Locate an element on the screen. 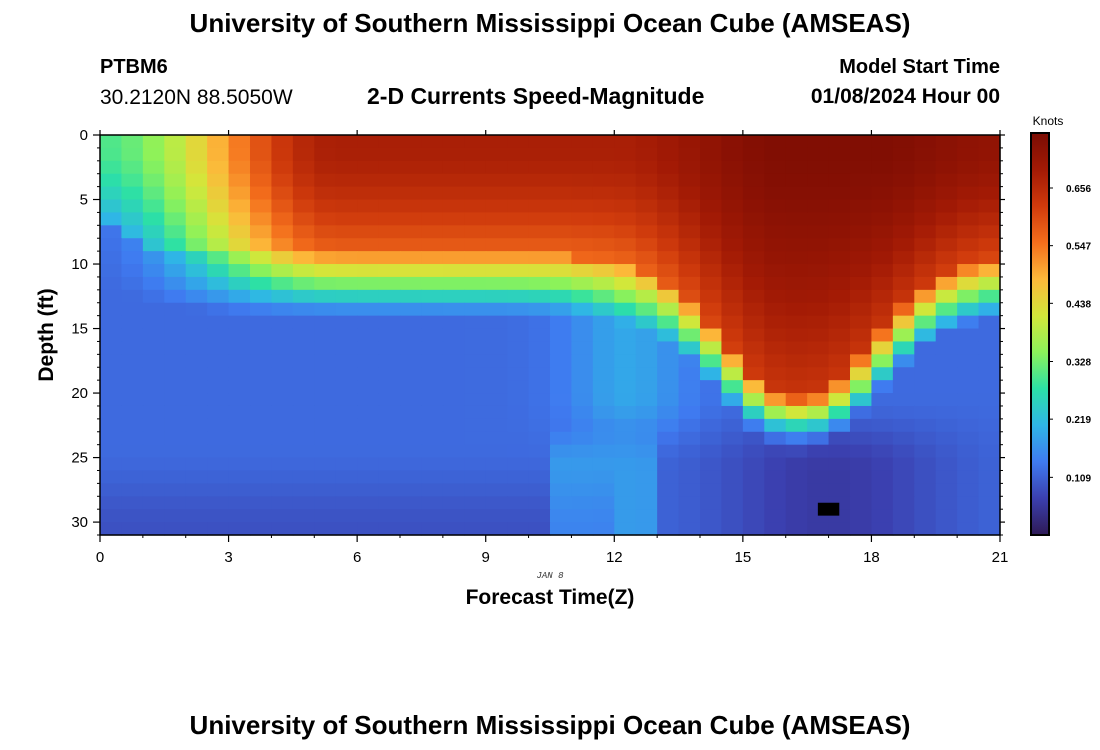 The height and width of the screenshot is (750, 1100). y-tick-label: 20 is located at coordinates (79, 393).